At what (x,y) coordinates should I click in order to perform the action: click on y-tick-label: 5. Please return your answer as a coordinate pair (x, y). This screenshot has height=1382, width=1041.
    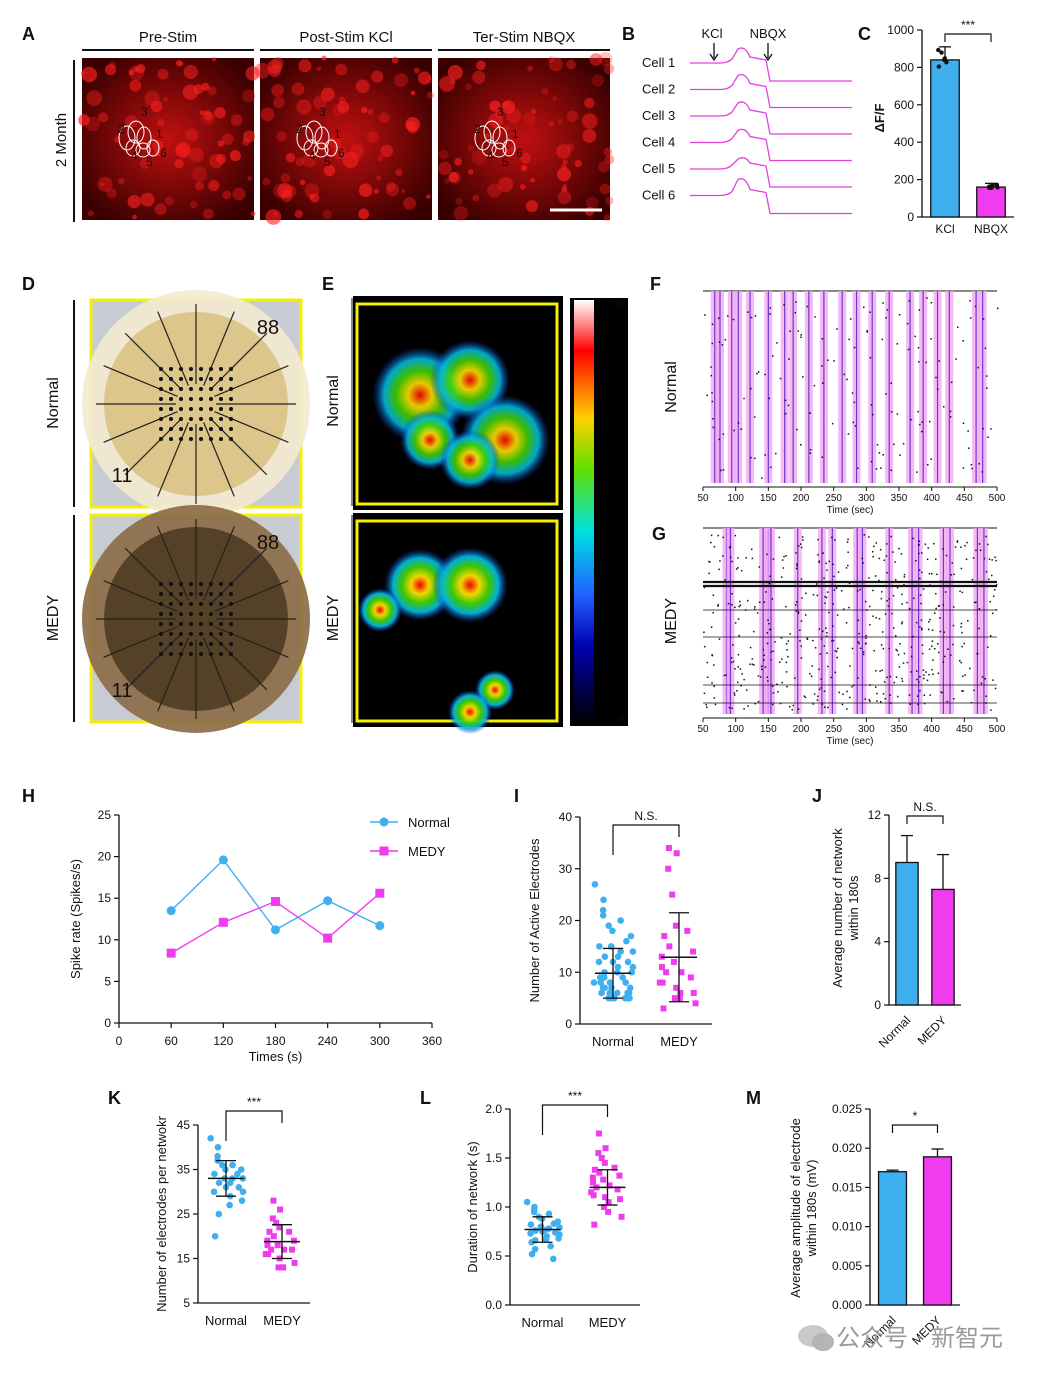
    Looking at the image, I should click on (107, 981).